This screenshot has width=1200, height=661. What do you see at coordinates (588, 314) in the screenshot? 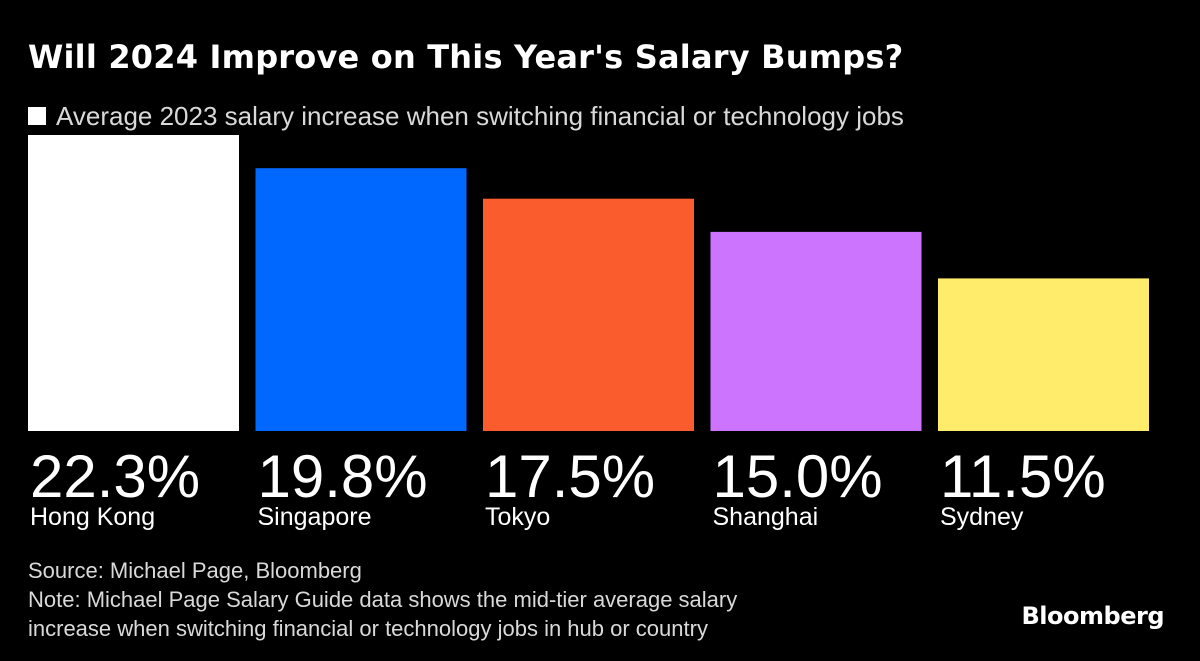
I see `bar-tokyo` at bounding box center [588, 314].